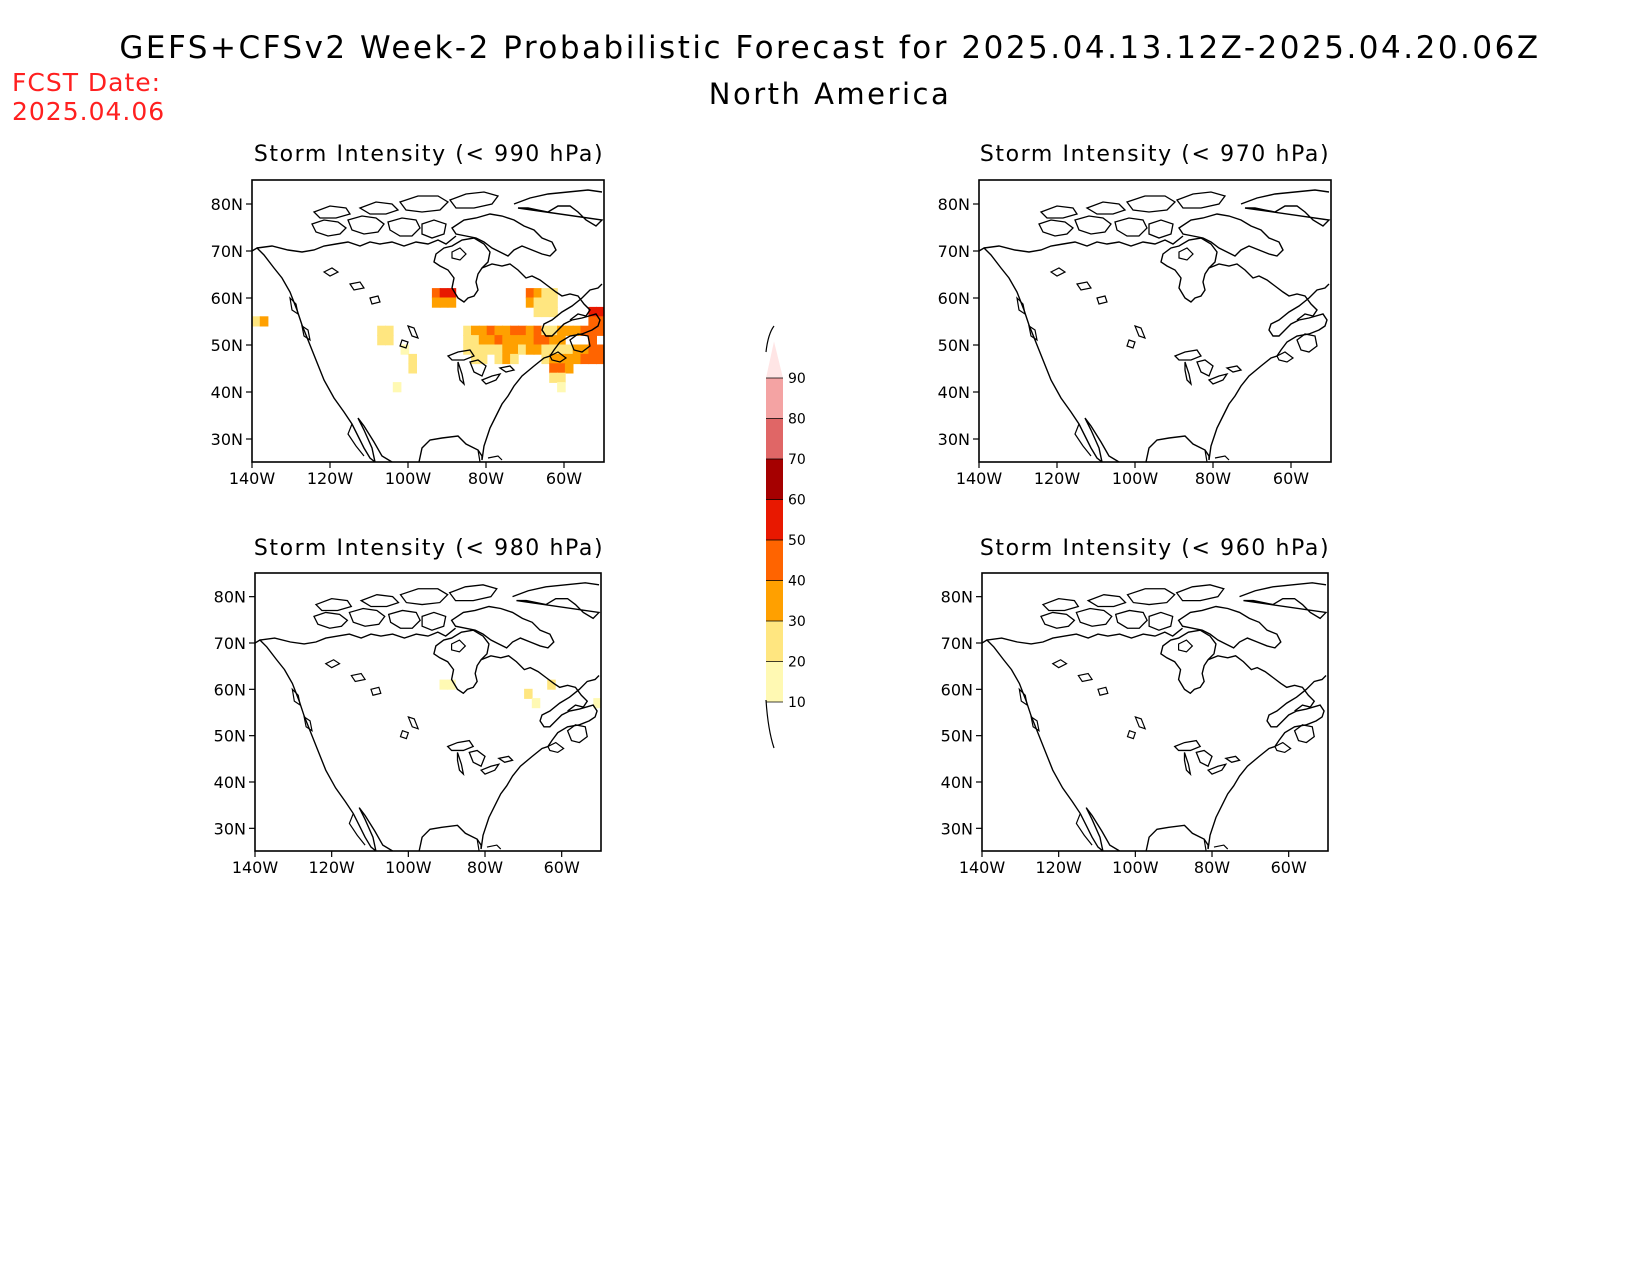 The width and height of the screenshot is (1650, 1275). What do you see at coordinates (1155, 154) in the screenshot?
I see `panel-title-970: Storm Intensity (< 970 hPa)` at bounding box center [1155, 154].